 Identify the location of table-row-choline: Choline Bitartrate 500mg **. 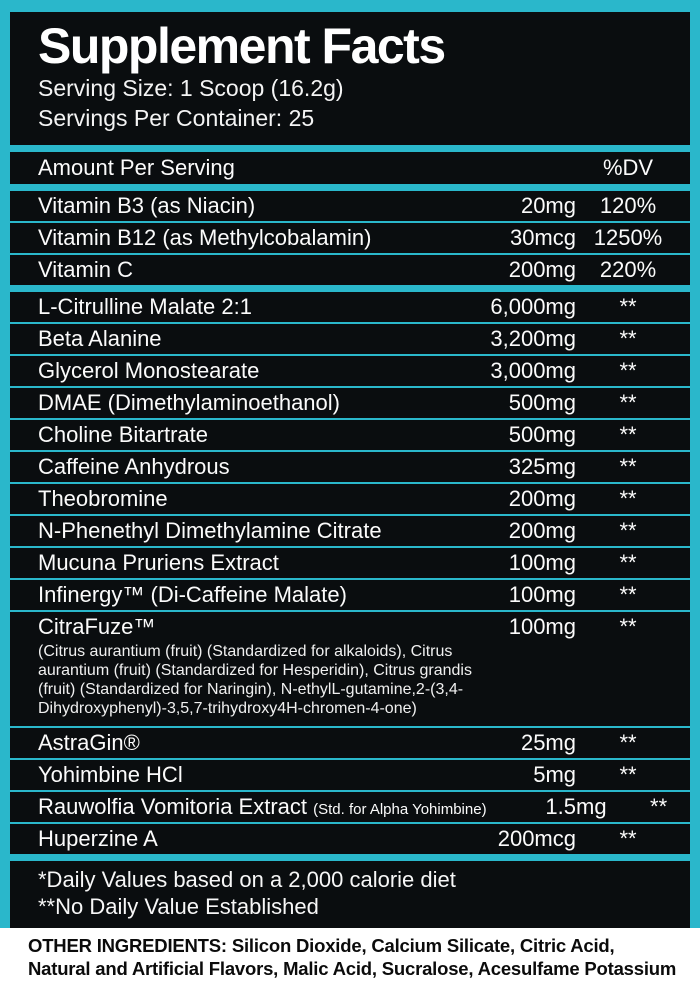
(350, 435).